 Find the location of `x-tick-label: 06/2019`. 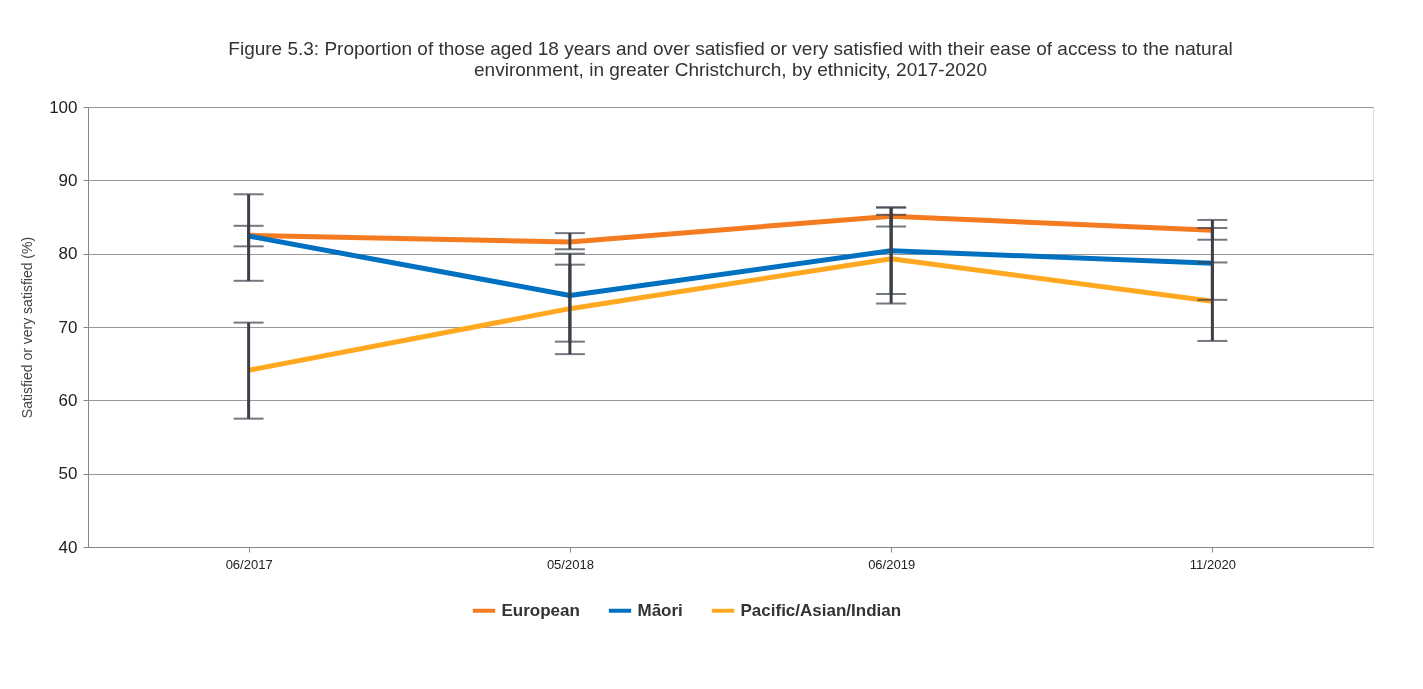

x-tick-label: 06/2019 is located at coordinates (892, 564).